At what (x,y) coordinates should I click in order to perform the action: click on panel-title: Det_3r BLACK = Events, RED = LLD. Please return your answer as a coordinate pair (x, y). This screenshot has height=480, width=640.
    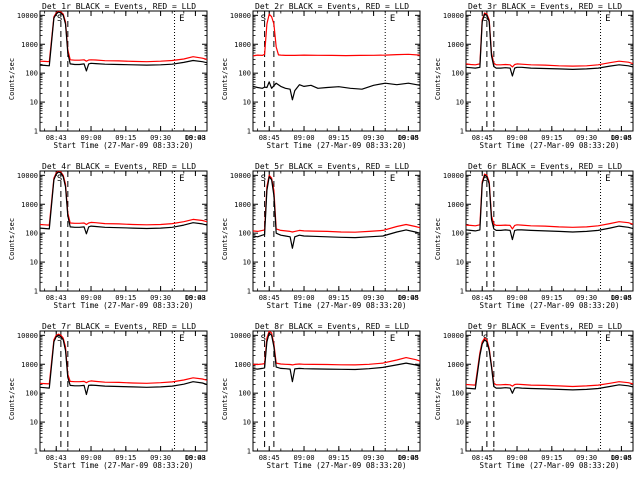
    Looking at the image, I should click on (545, 6).